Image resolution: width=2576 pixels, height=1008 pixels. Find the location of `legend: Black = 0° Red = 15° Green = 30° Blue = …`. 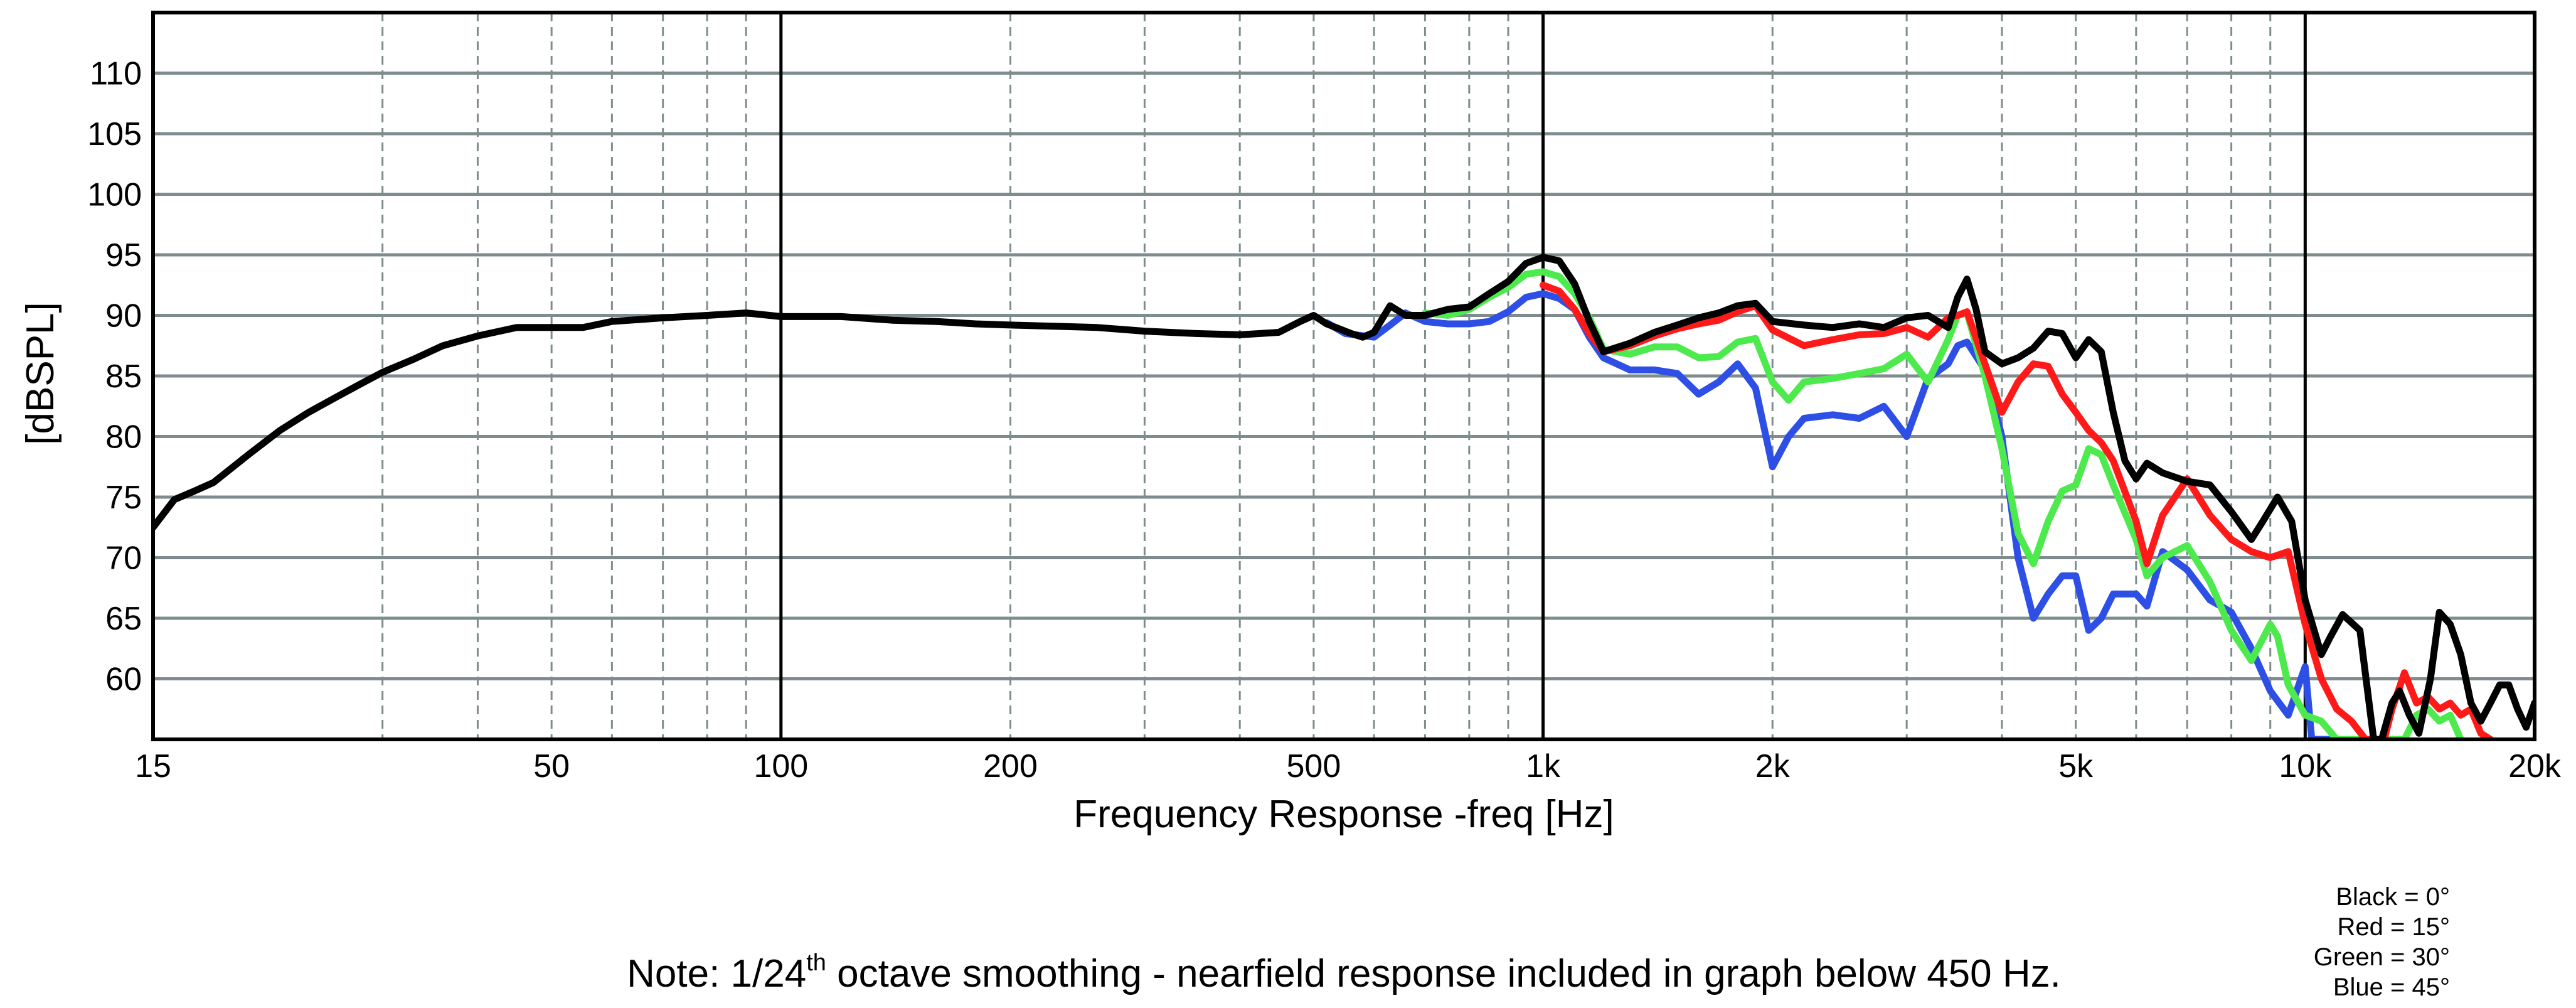

legend: Black = 0° Red = 15° Green = 30° Blue = … is located at coordinates (2382, 942).